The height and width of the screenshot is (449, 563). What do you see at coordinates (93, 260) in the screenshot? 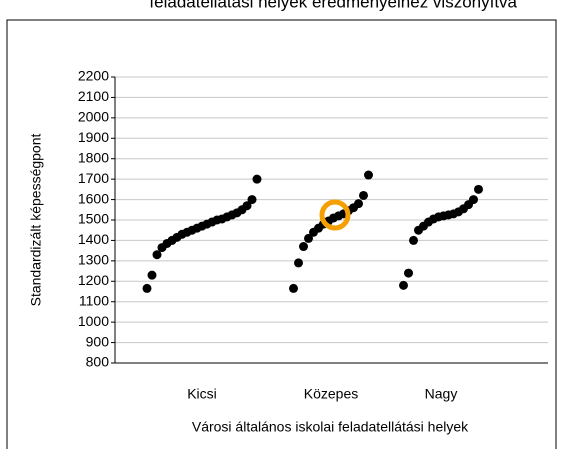
I see `y-tick-label: 1300` at bounding box center [93, 260].